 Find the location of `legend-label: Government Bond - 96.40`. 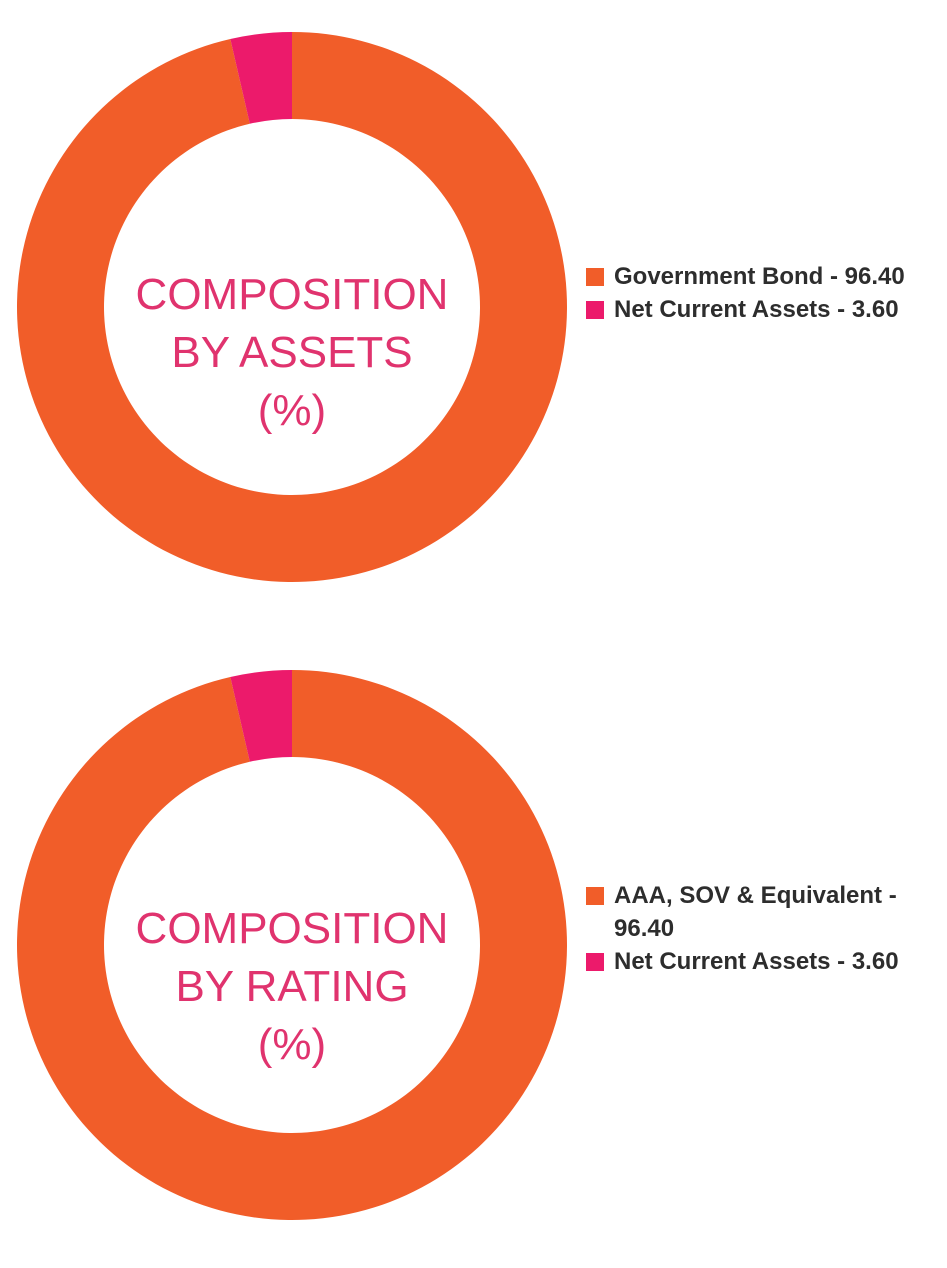

legend-label: Government Bond - 96.40 is located at coordinates (759, 276).